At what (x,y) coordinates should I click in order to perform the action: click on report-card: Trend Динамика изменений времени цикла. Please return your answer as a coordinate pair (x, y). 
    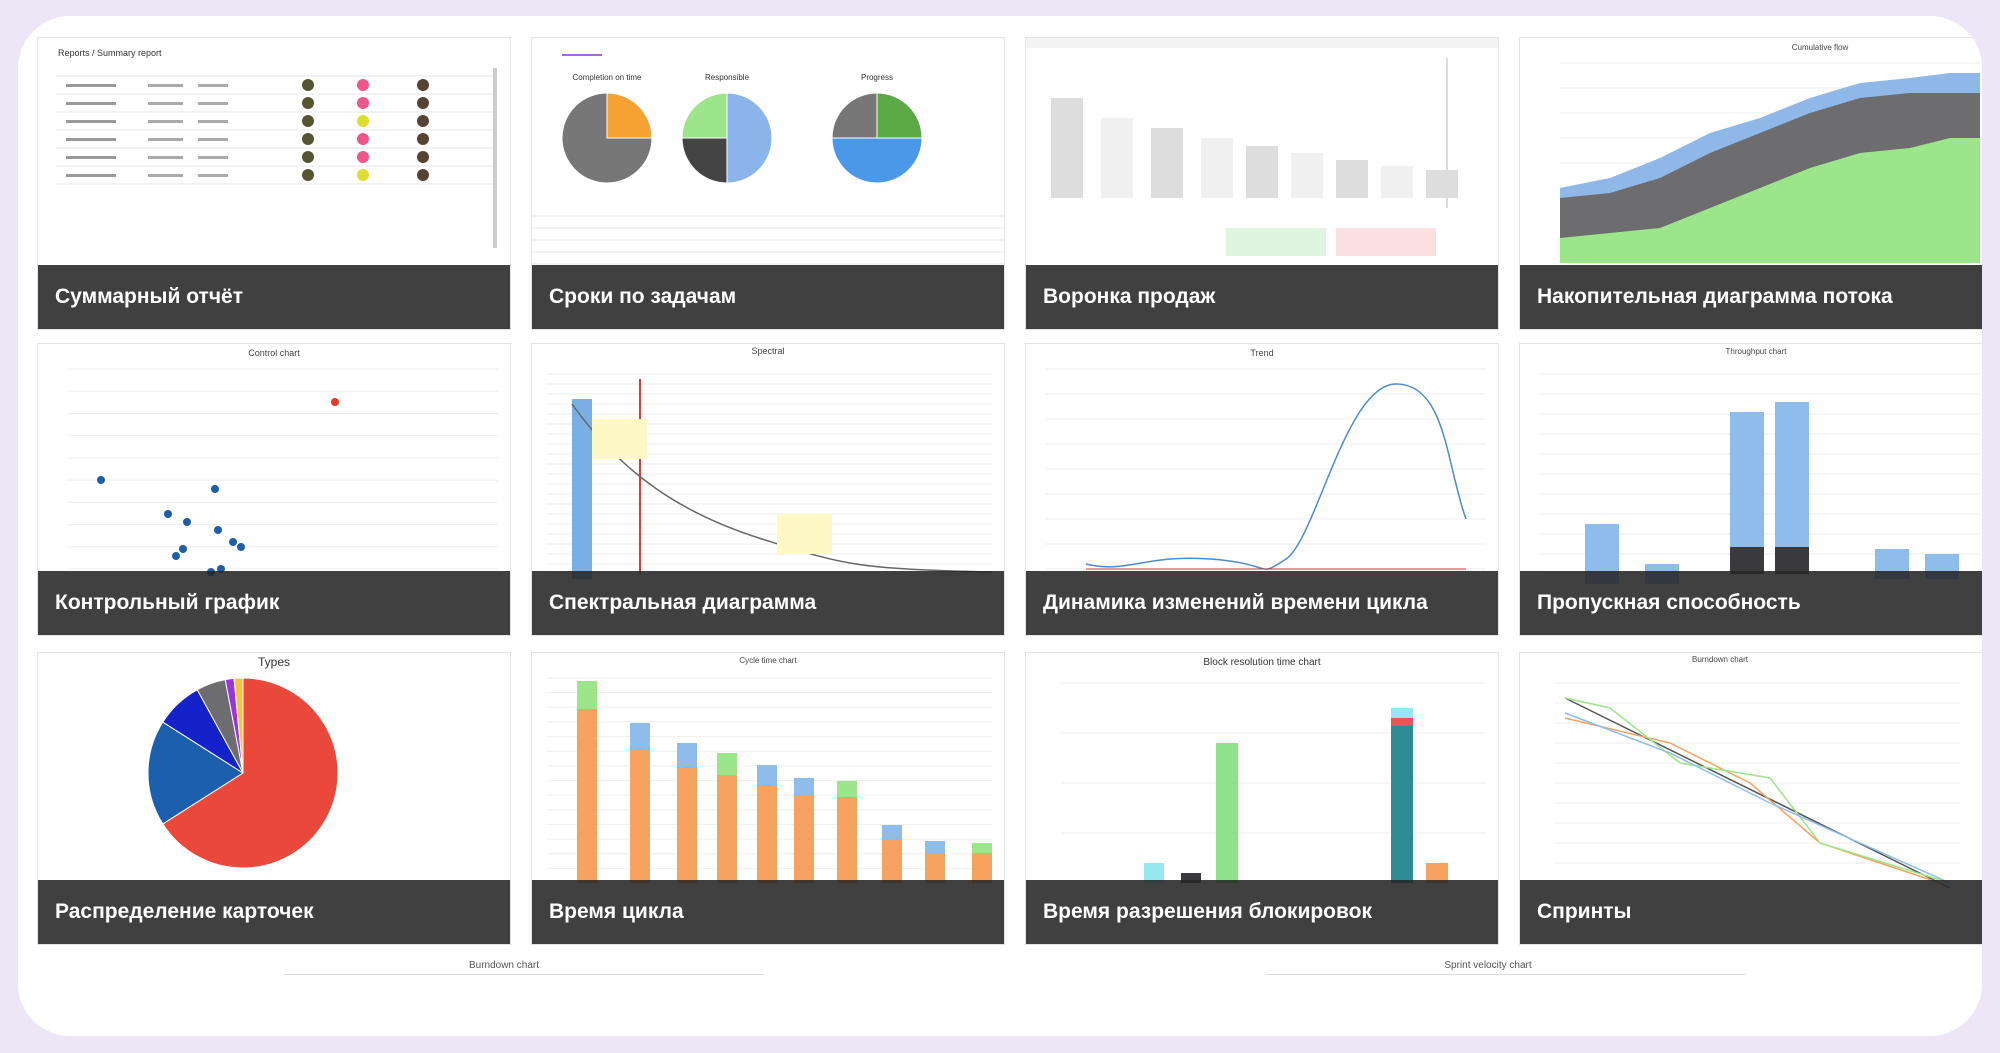
    Looking at the image, I should click on (1262, 489).